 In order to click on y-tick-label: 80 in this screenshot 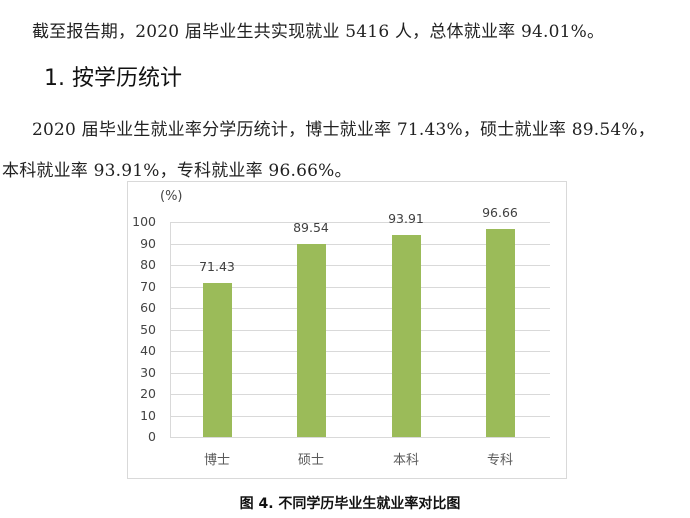, I will do `click(148, 264)`.